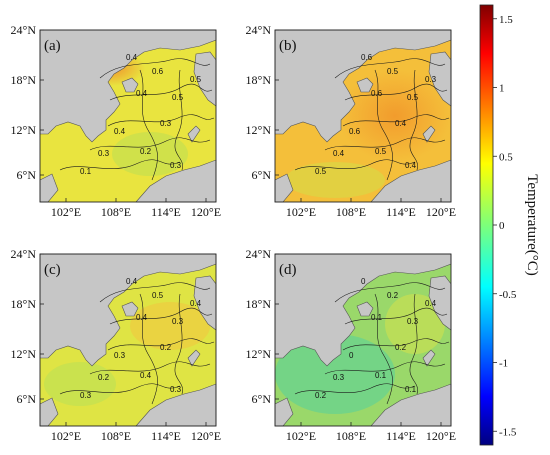 The height and width of the screenshot is (455, 550). Describe the element at coordinates (506, 157) in the screenshot. I see `colorbar-tick-label: 0.5` at that location.